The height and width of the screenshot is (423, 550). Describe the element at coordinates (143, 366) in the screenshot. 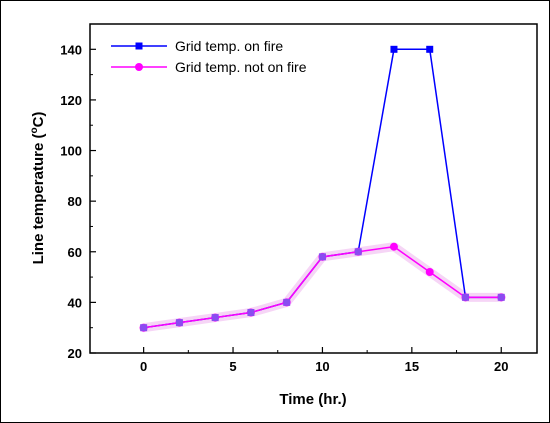

I see `x-tick-label: 0` at that location.